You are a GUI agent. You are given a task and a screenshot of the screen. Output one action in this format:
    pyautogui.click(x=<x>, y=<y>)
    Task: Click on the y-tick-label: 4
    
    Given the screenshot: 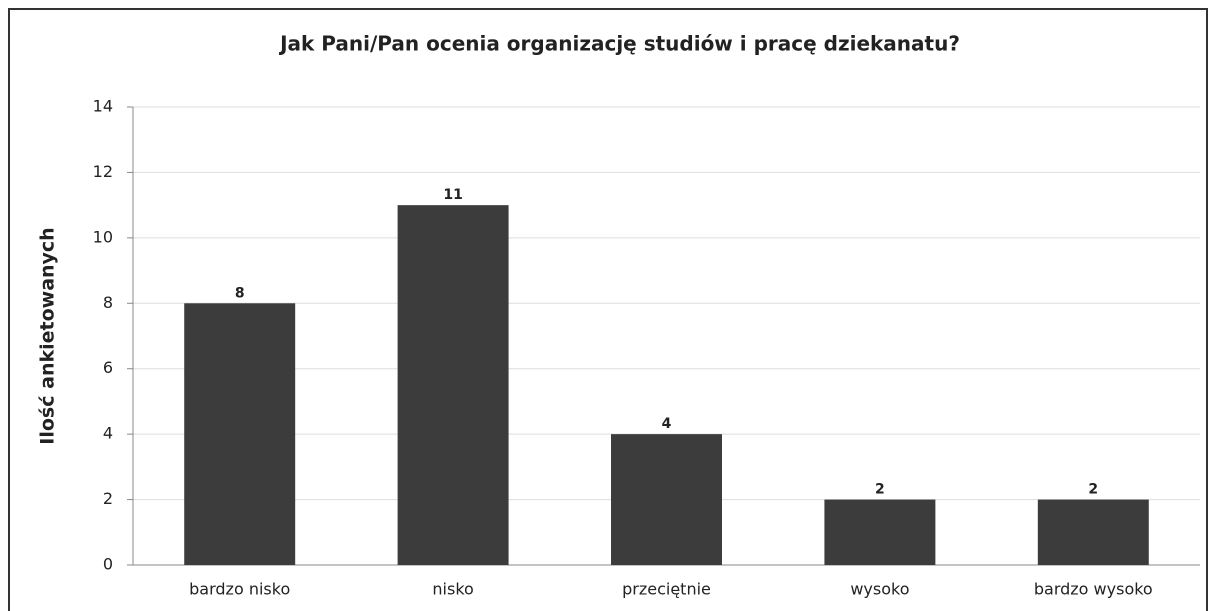 What is the action you would take?
    pyautogui.click(x=108, y=433)
    